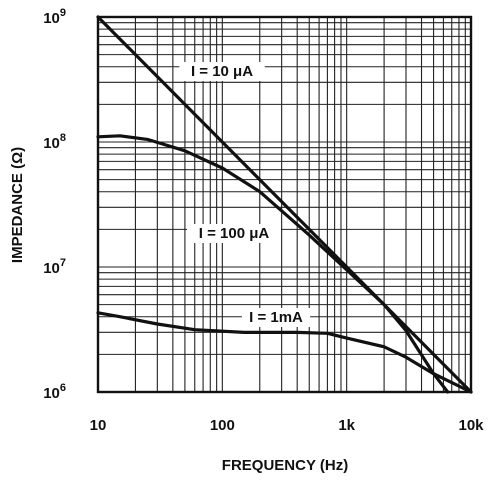  I want to click on x-axis-title: FREQUENCY (Hz), so click(285, 465).